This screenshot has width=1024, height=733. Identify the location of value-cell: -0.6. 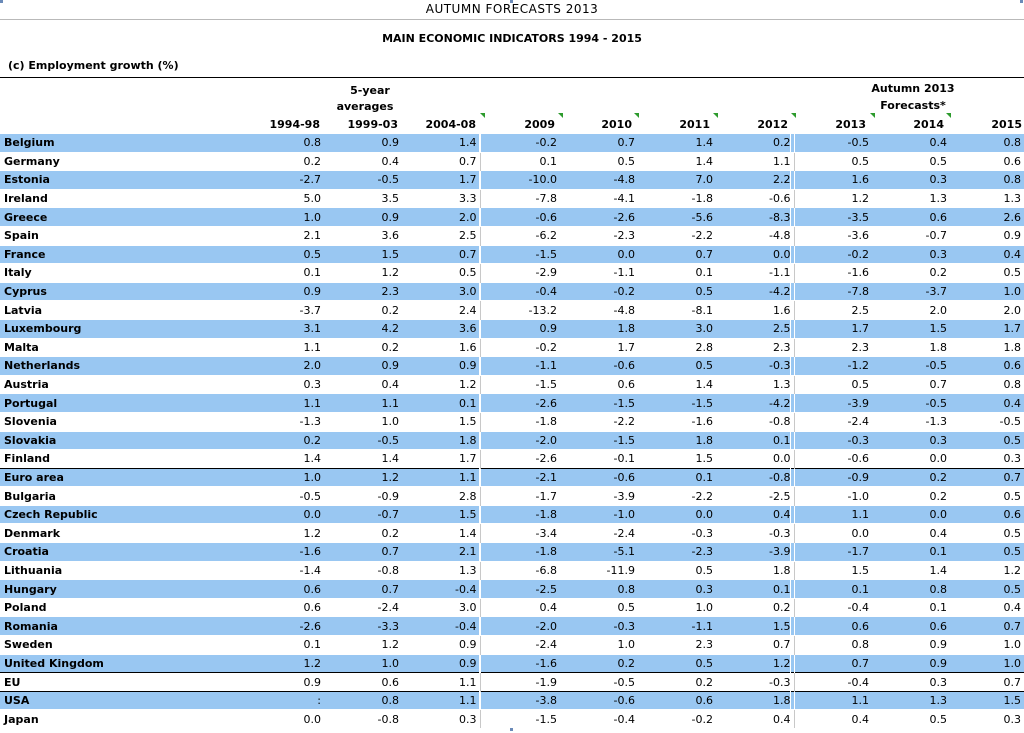
(599, 366).